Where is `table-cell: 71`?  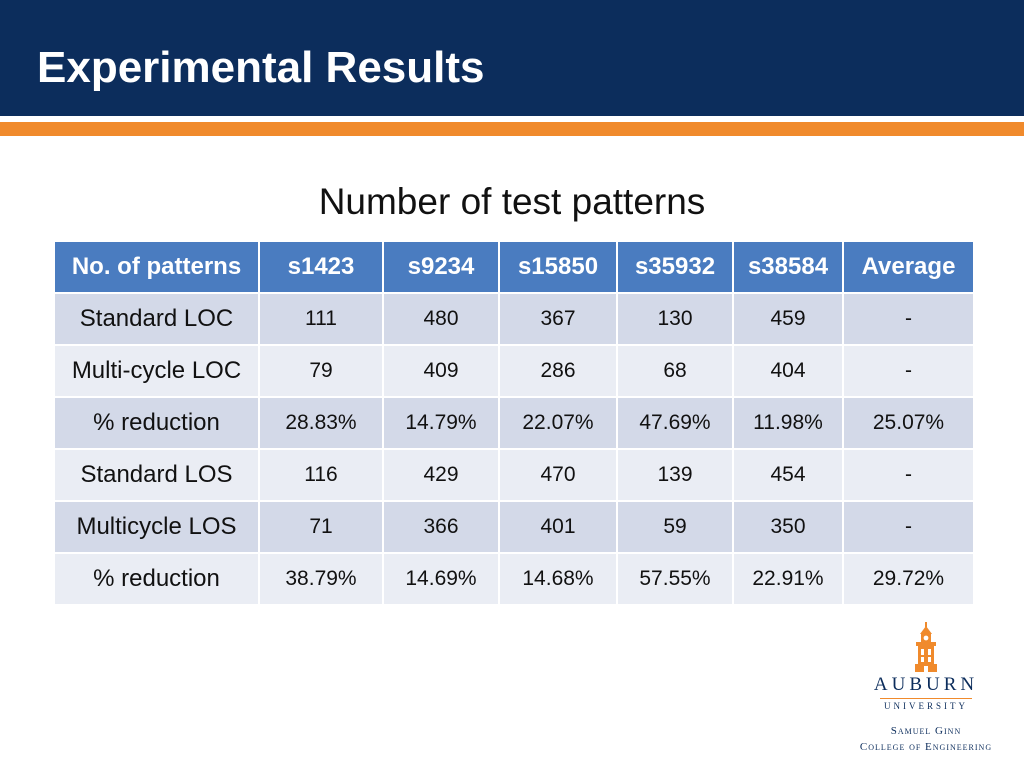 table-cell: 71 is located at coordinates (321, 527).